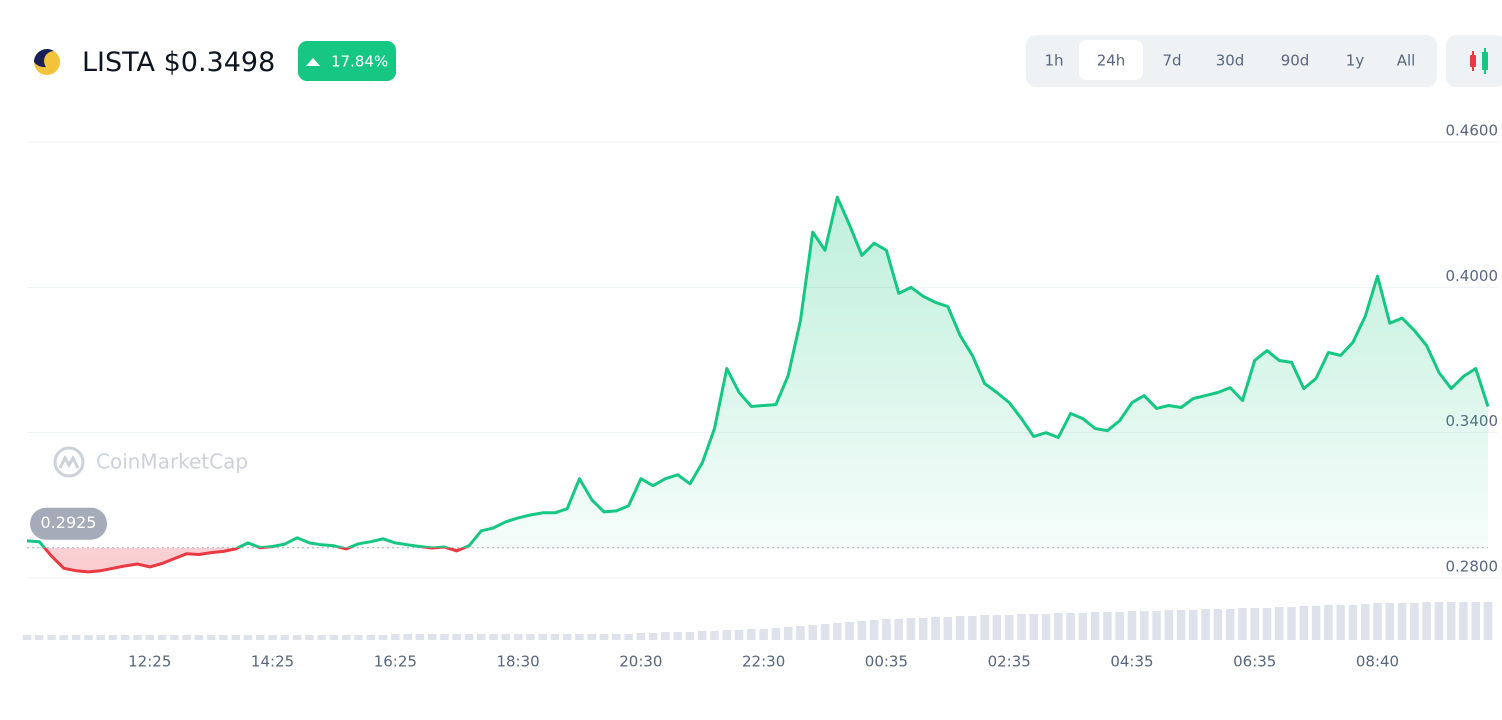 Image resolution: width=1502 pixels, height=720 pixels. What do you see at coordinates (149, 662) in the screenshot?
I see `x-tick-label: 12:25` at bounding box center [149, 662].